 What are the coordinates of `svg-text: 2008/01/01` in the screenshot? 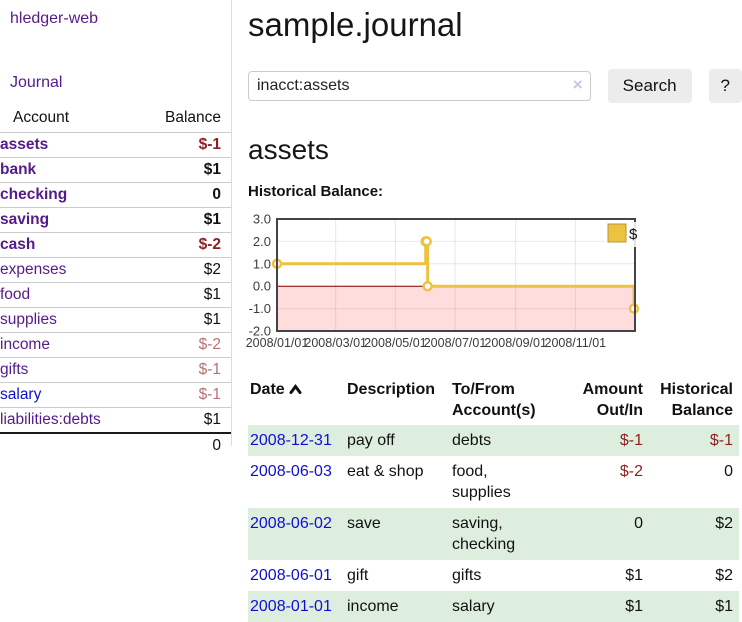 It's located at (277, 343).